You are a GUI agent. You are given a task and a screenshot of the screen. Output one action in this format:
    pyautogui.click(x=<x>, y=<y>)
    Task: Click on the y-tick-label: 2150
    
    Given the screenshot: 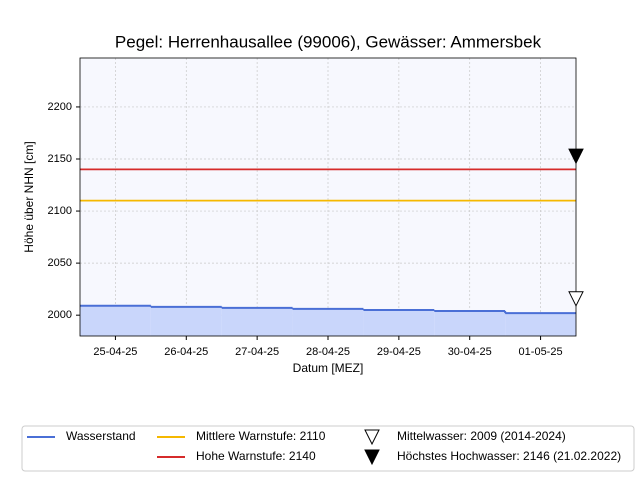 What is the action you would take?
    pyautogui.click(x=60, y=159)
    